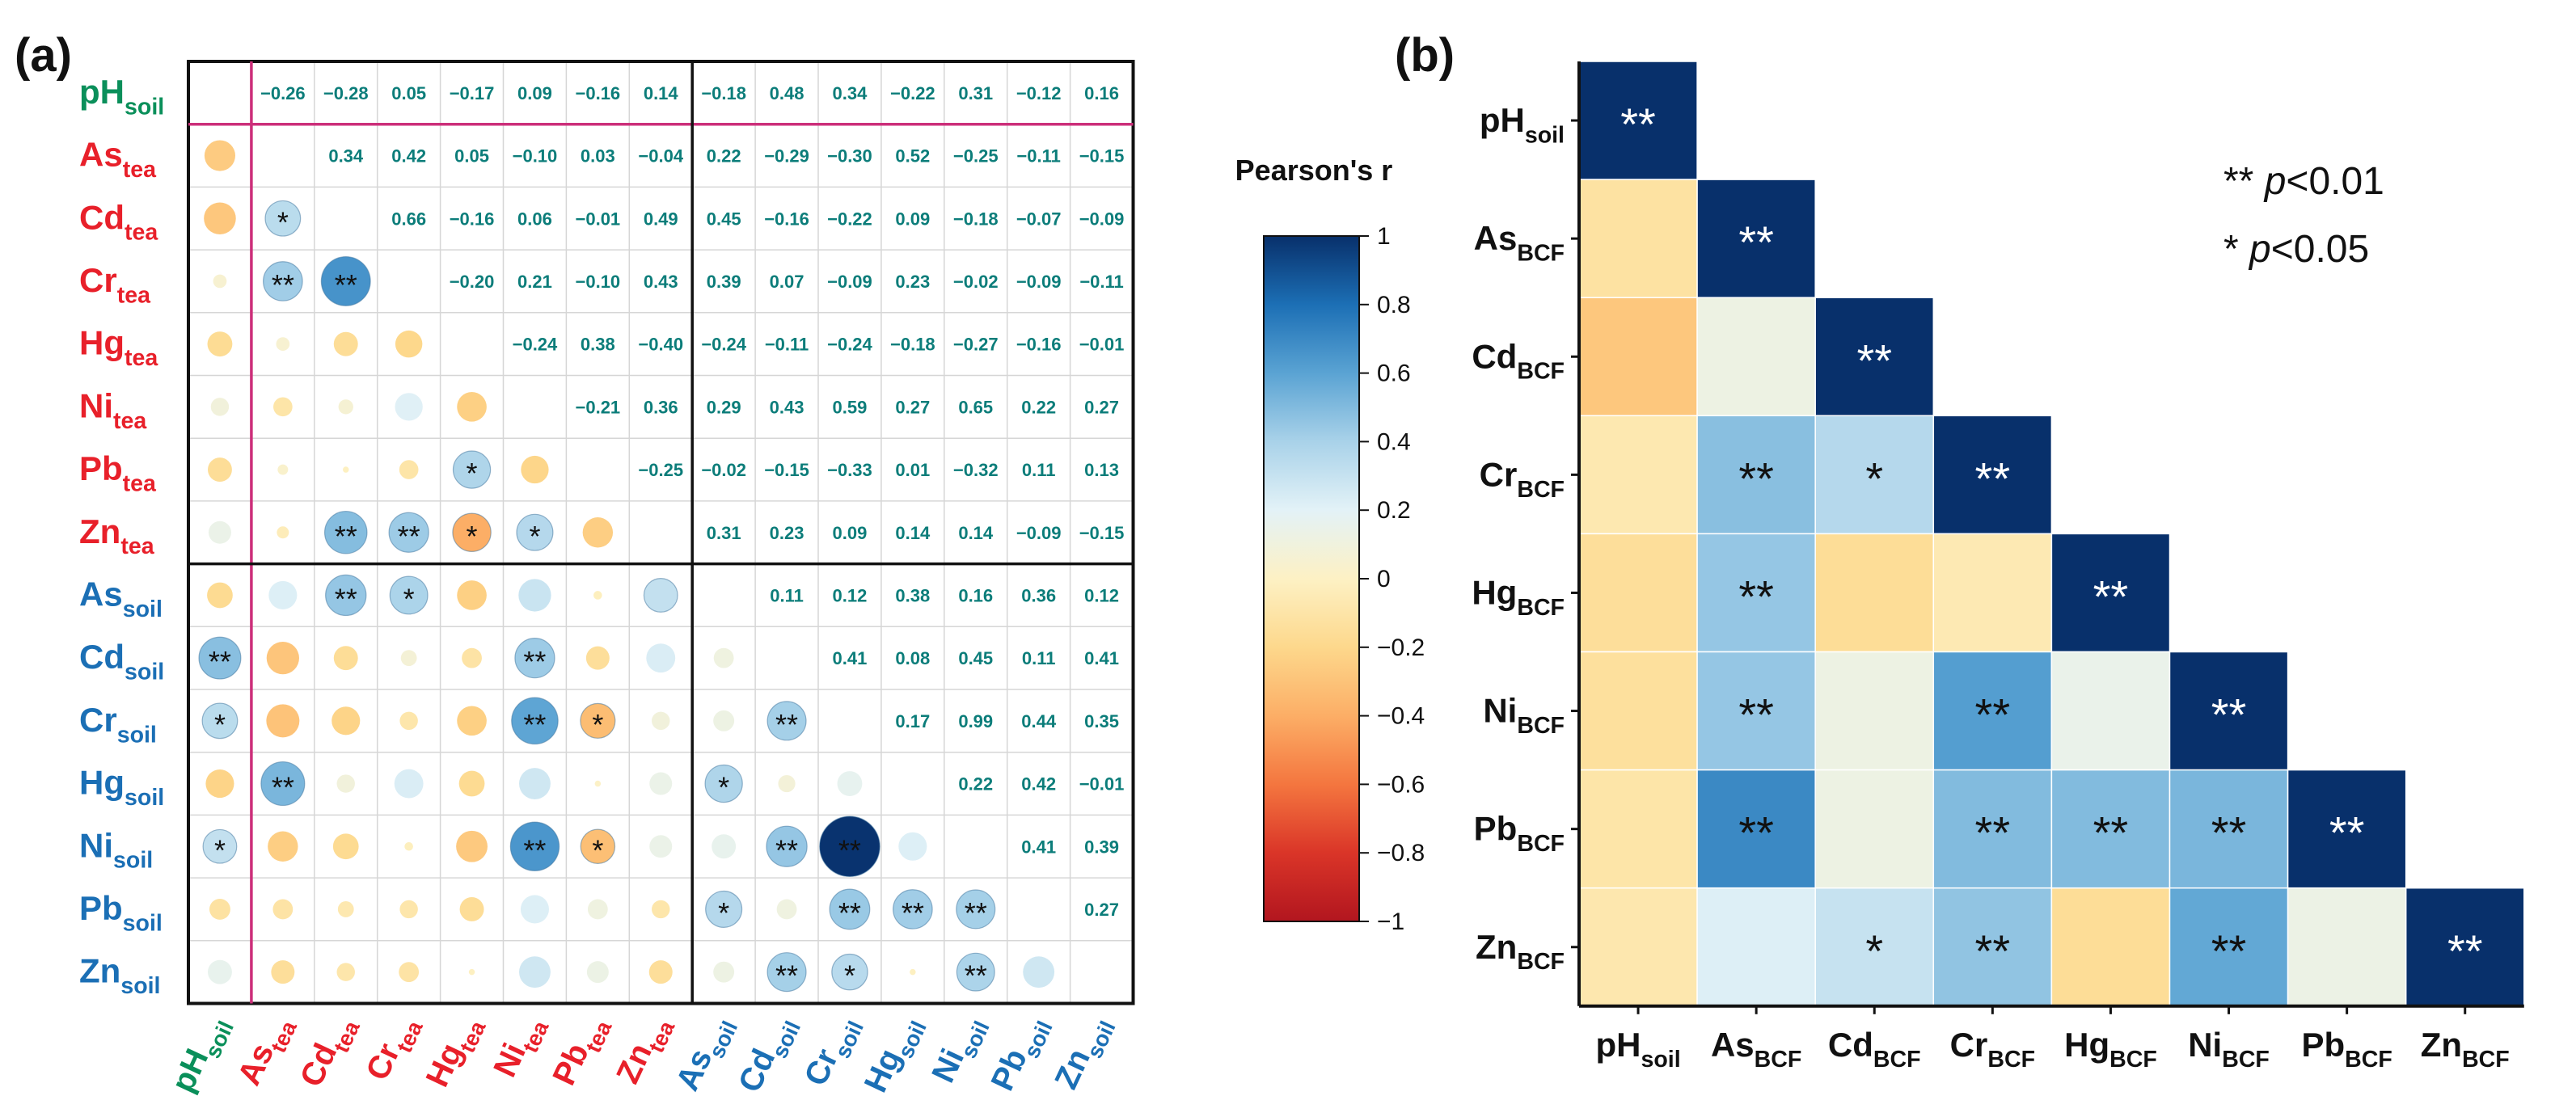 The width and height of the screenshot is (2576, 1117). What do you see at coordinates (1637, 1049) in the screenshot?
I see `column-label: pHsoil` at bounding box center [1637, 1049].